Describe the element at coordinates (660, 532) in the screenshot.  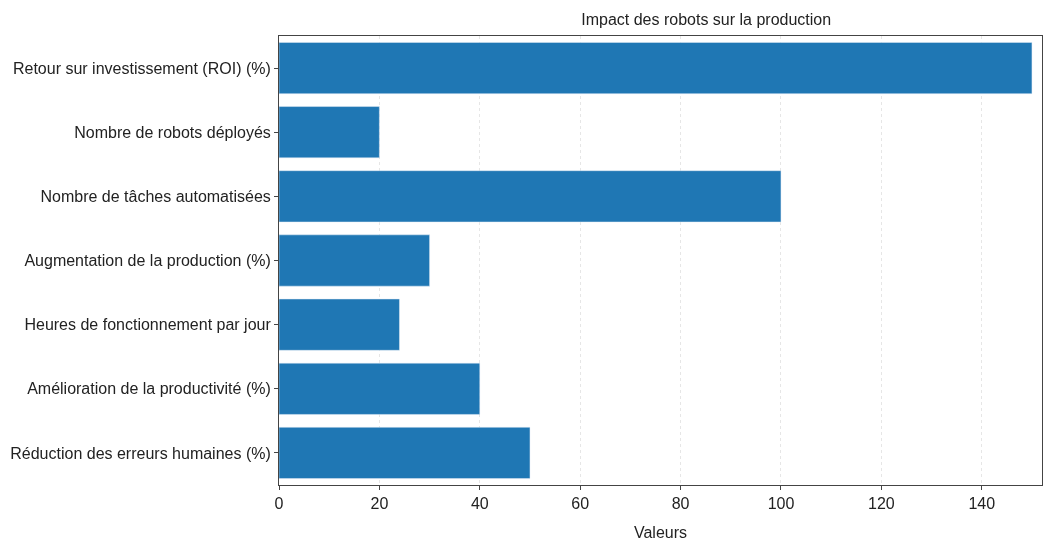
I see `x-axis-title: Valeurs` at that location.